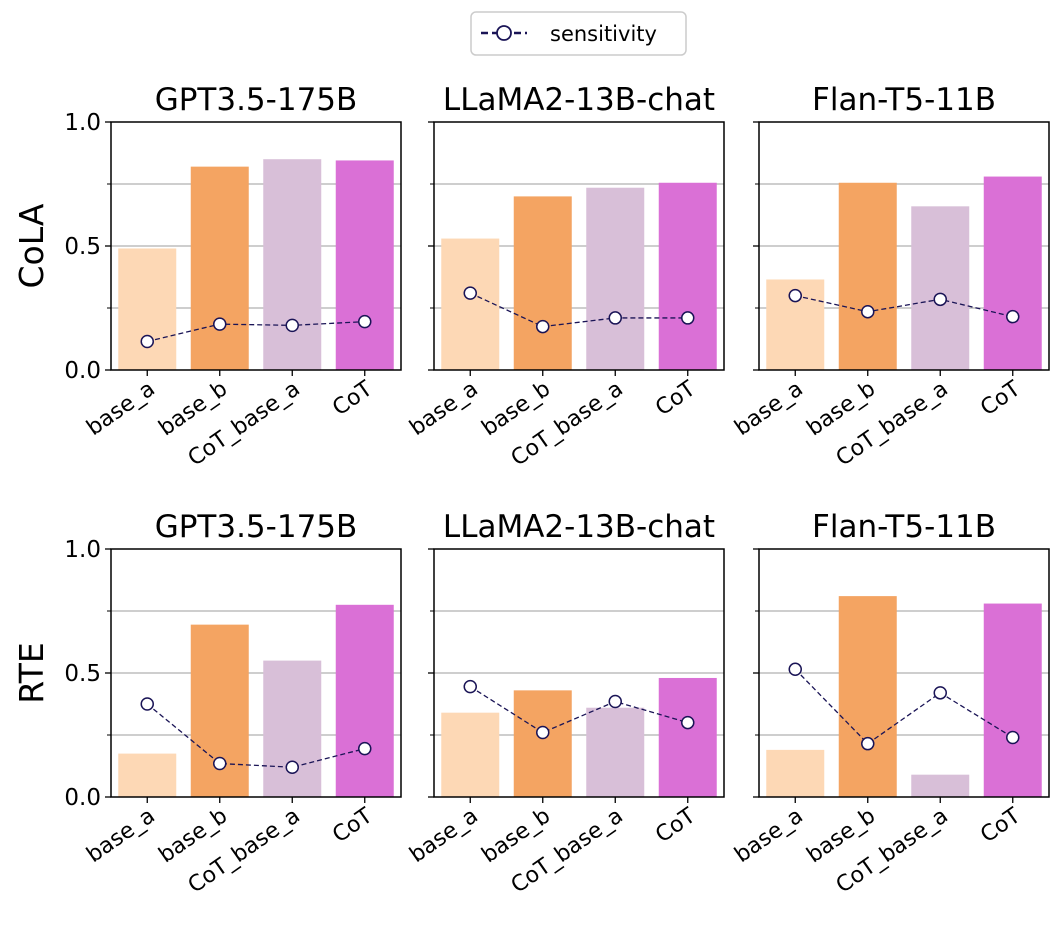  What do you see at coordinates (603, 34) in the screenshot?
I see `legend-label: sensitivity` at bounding box center [603, 34].